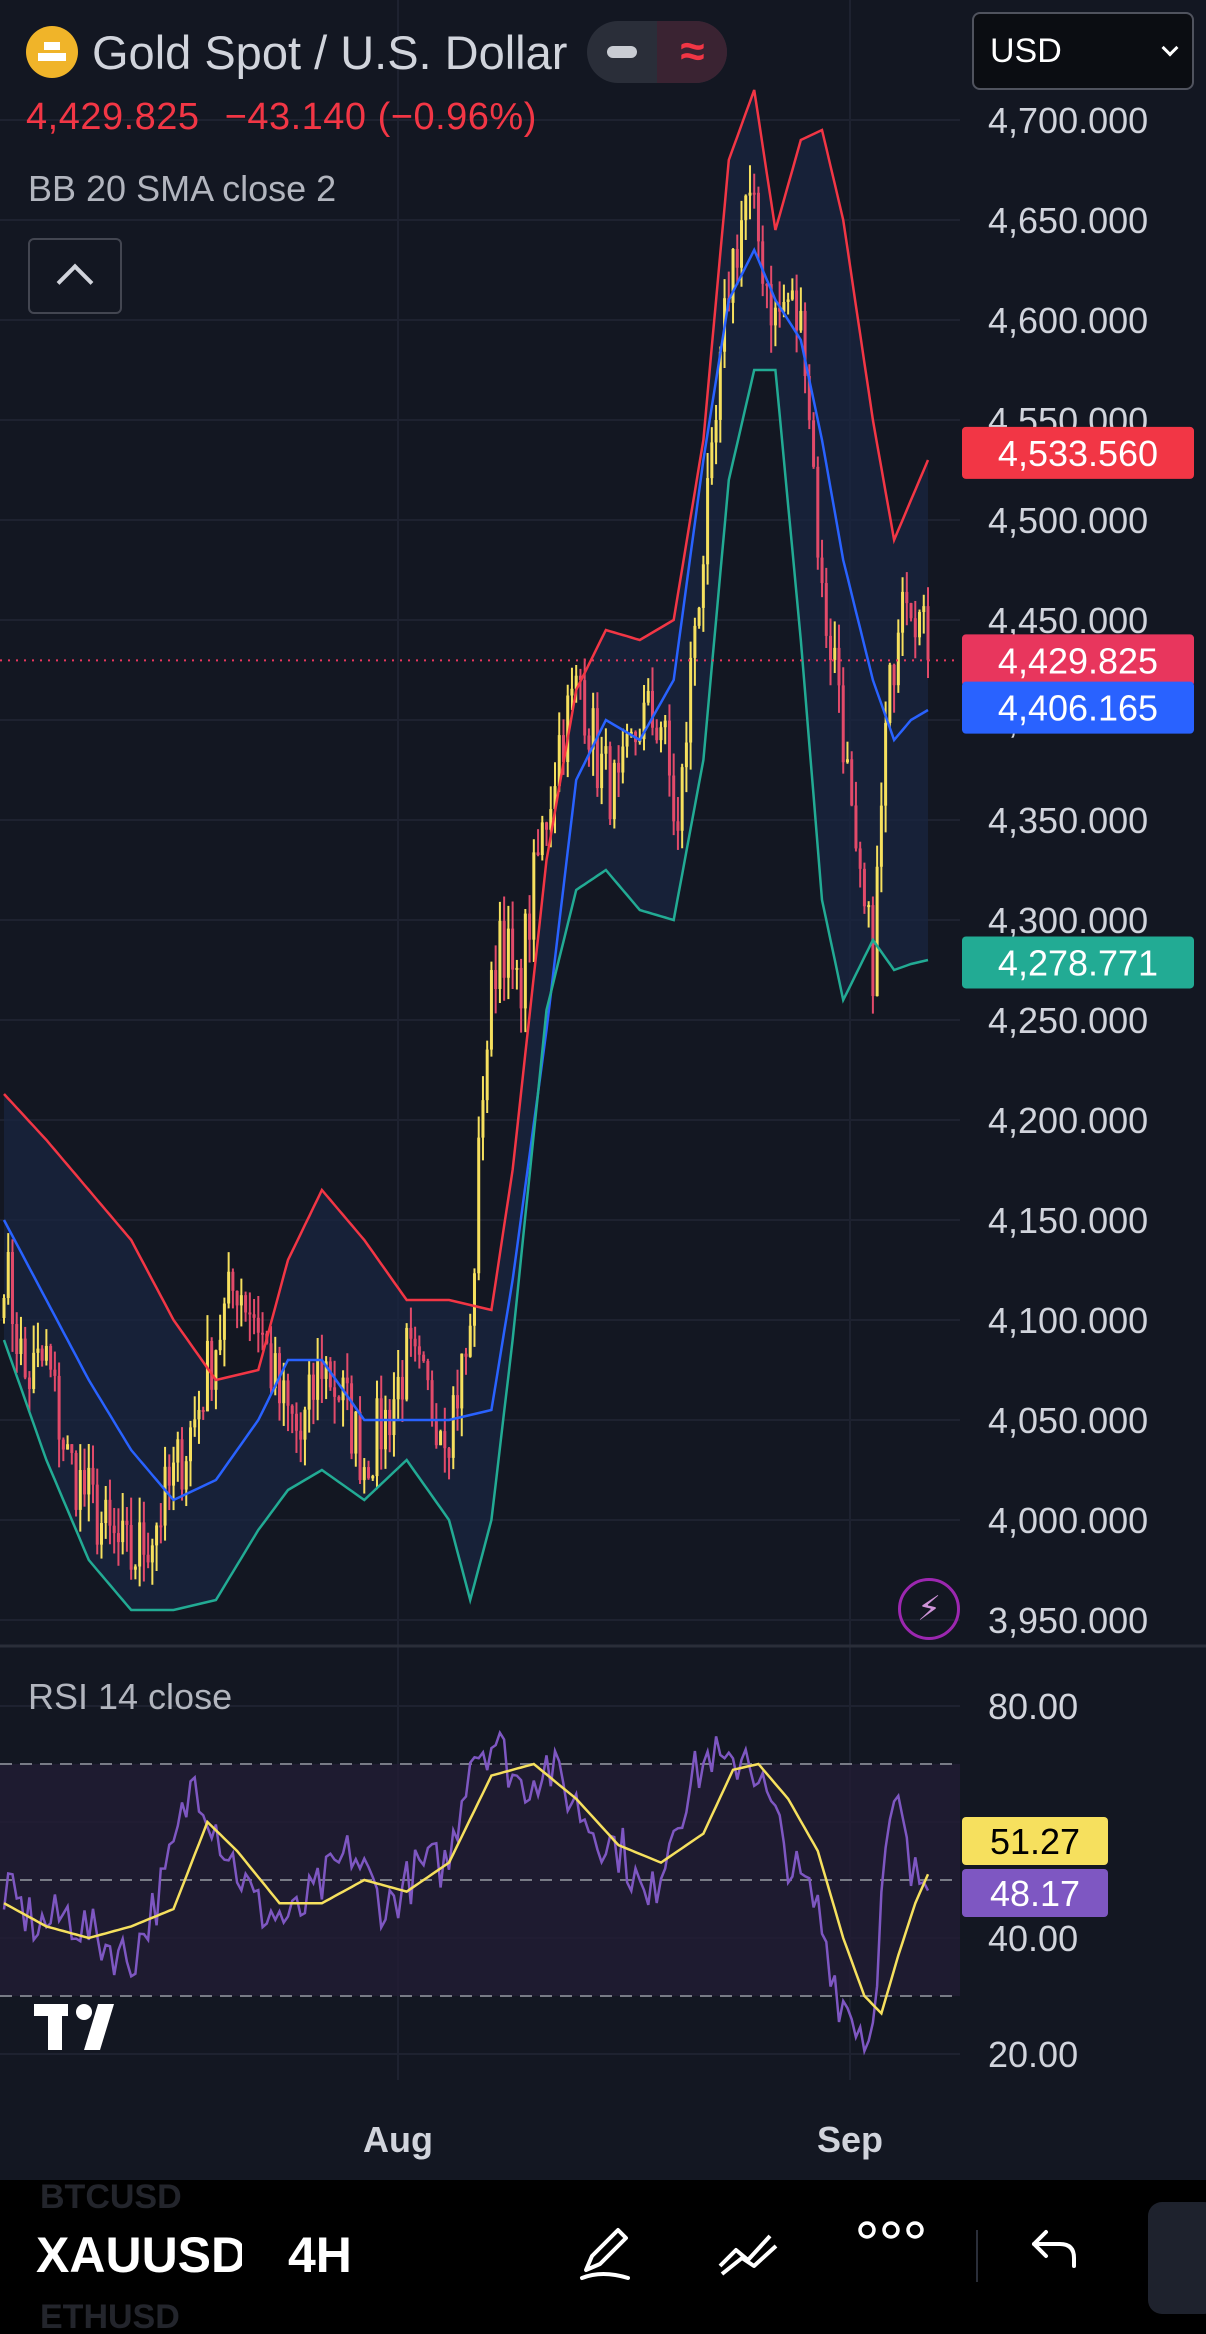 Image resolution: width=1206 pixels, height=2334 pixels. I want to click on currency-select: USD, so click(1083, 51).